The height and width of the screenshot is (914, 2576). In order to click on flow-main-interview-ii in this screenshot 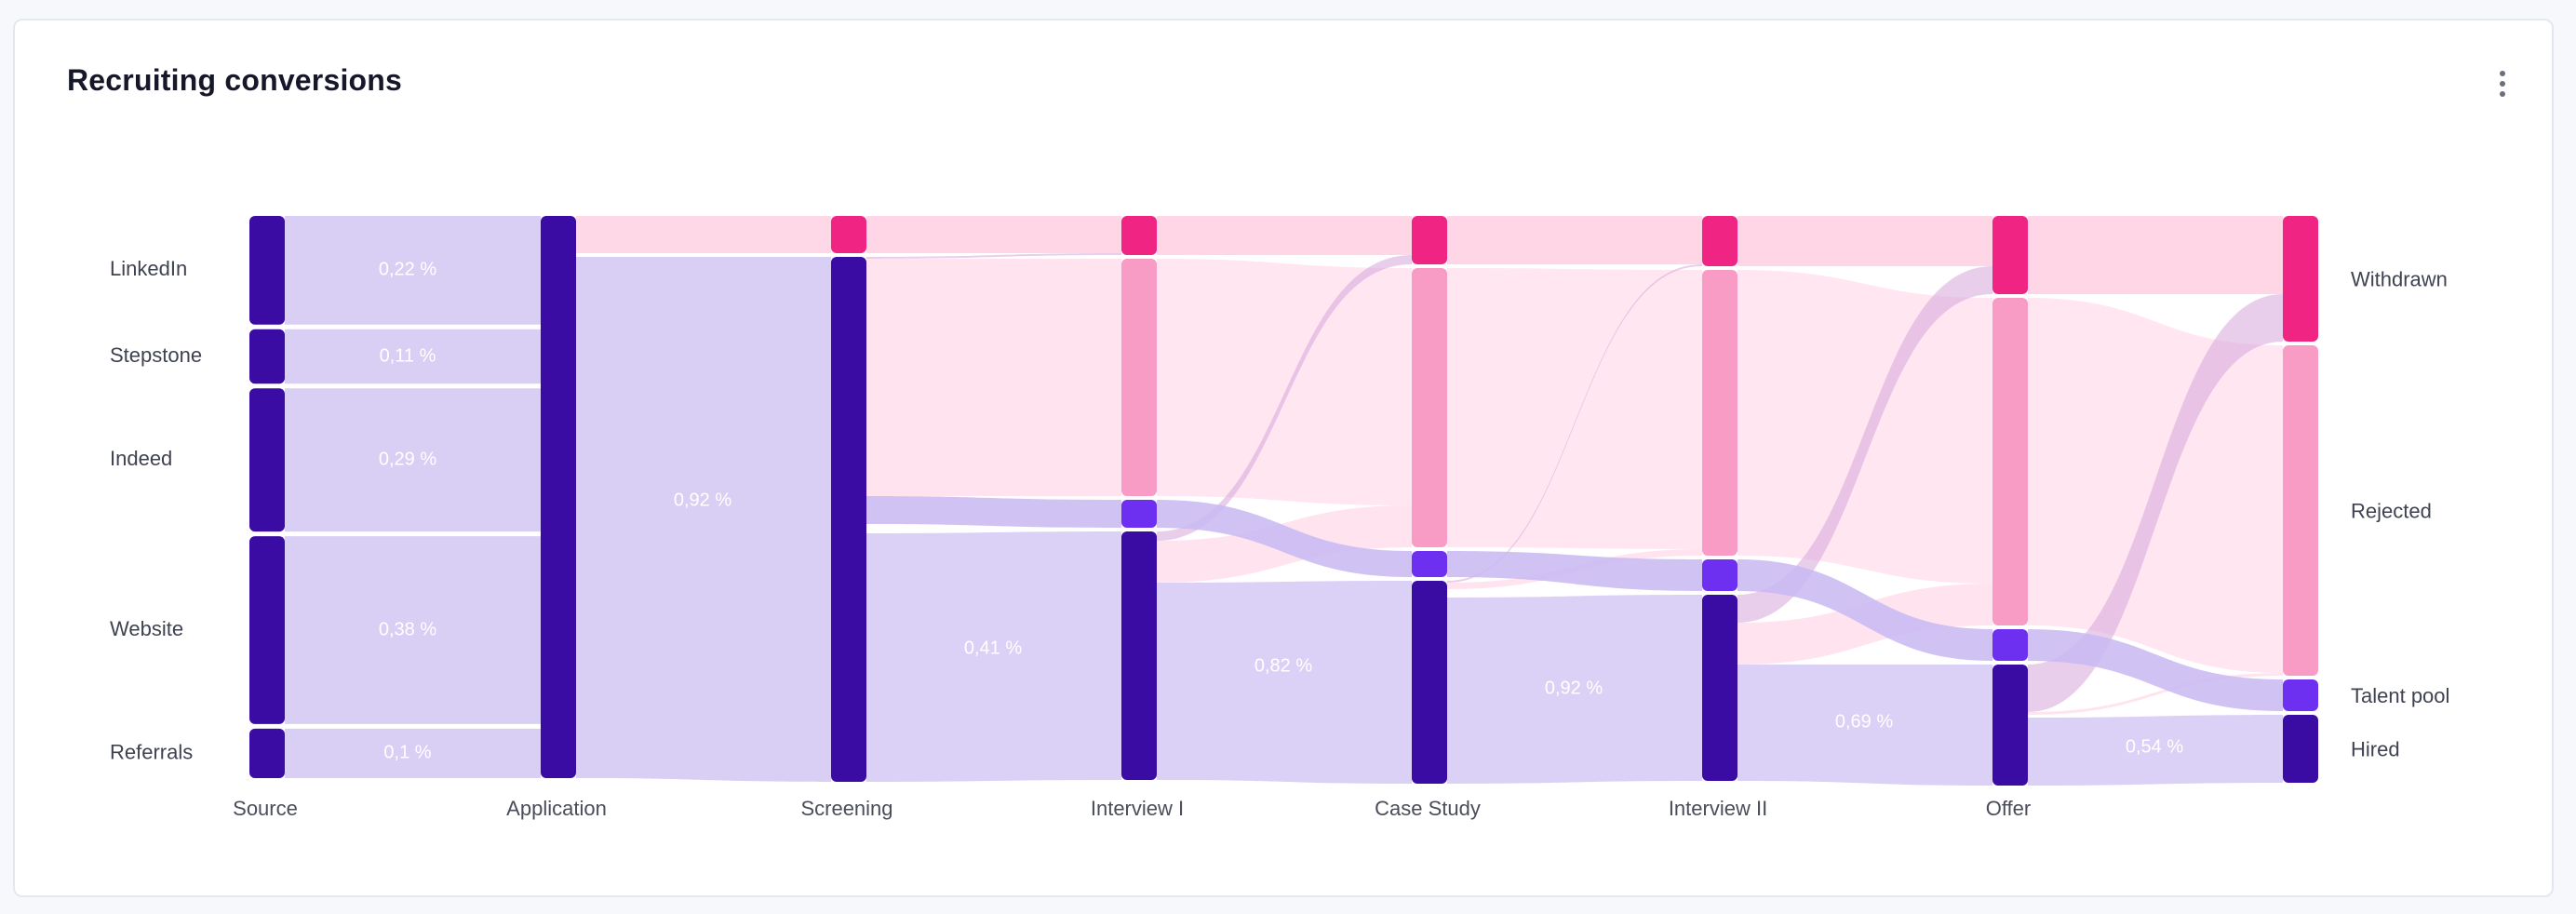, I will do `click(1864, 725)`.